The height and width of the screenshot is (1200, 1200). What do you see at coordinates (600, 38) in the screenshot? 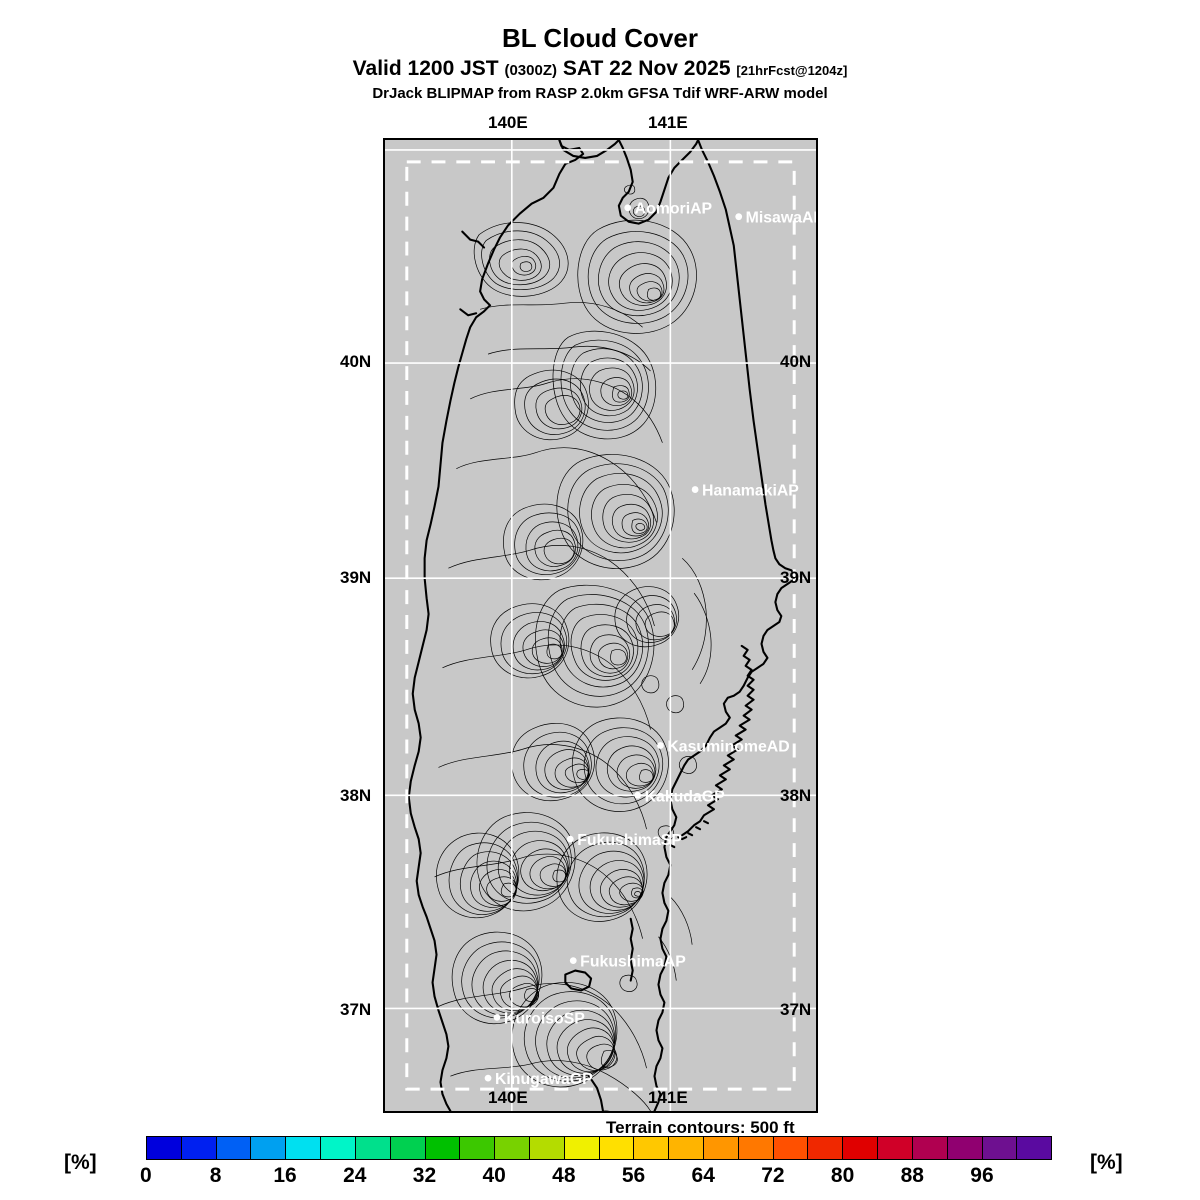
I see `page-title: BL Cloud Cover` at bounding box center [600, 38].